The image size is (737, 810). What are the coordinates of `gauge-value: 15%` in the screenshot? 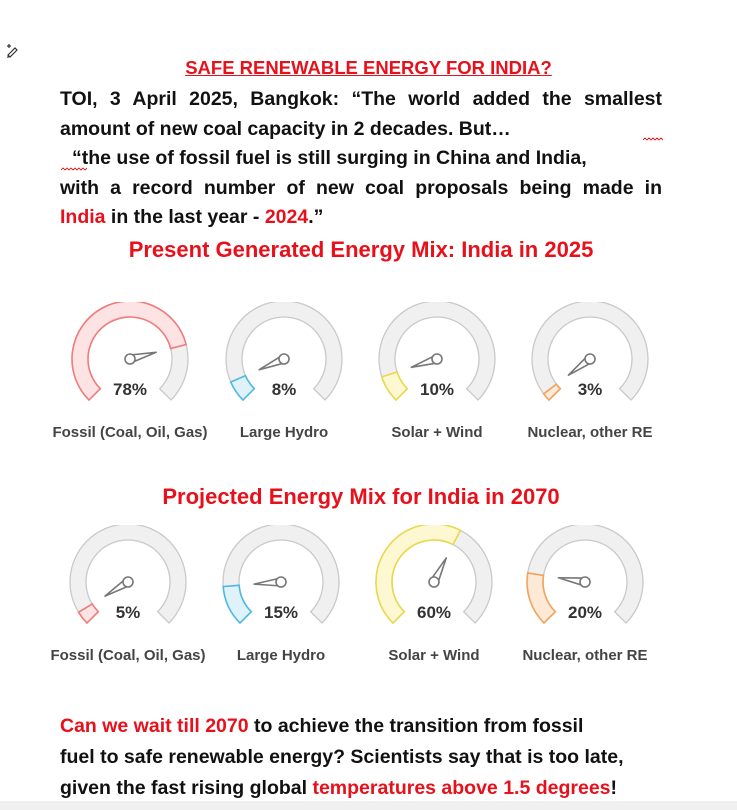 It's located at (281, 612).